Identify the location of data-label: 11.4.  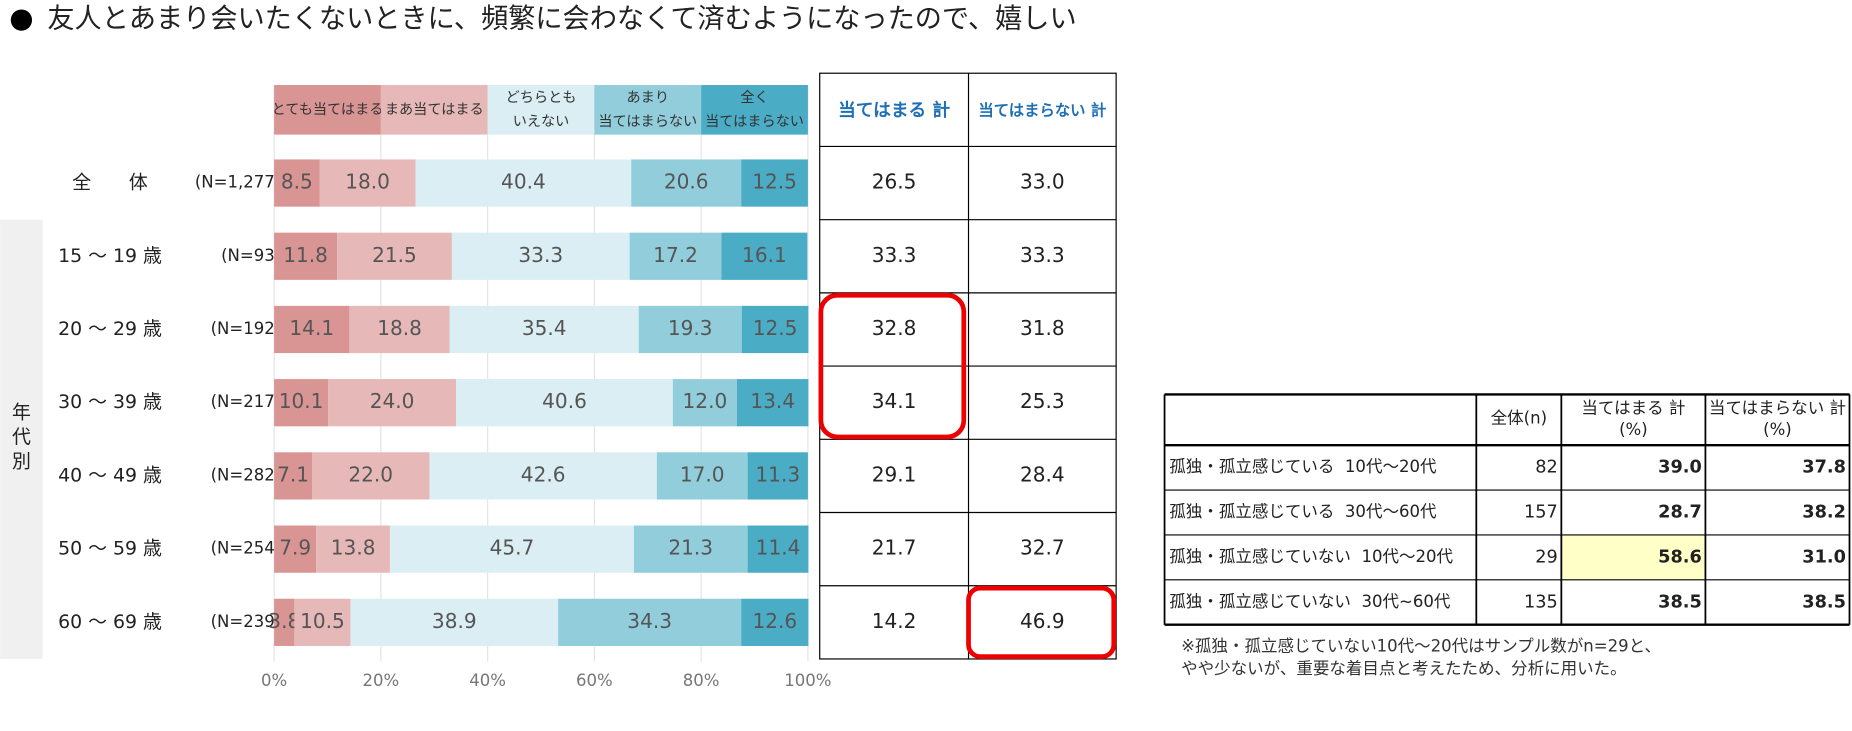
(778, 548).